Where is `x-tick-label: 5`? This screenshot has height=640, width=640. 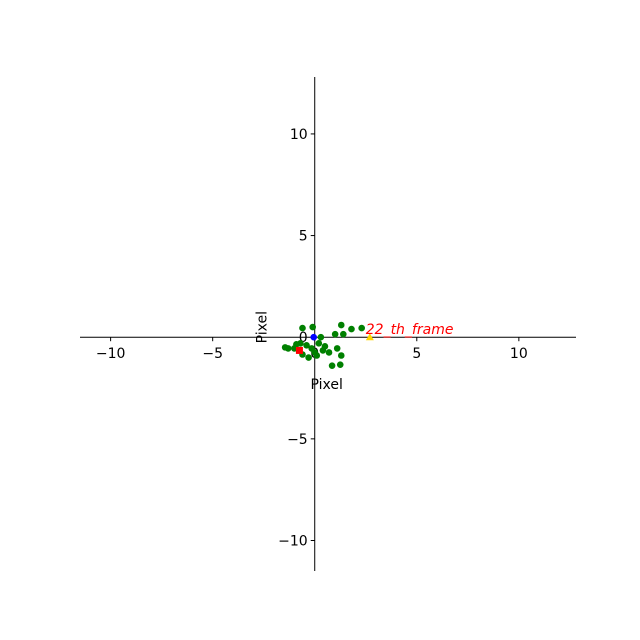 x-tick-label: 5 is located at coordinates (416, 354).